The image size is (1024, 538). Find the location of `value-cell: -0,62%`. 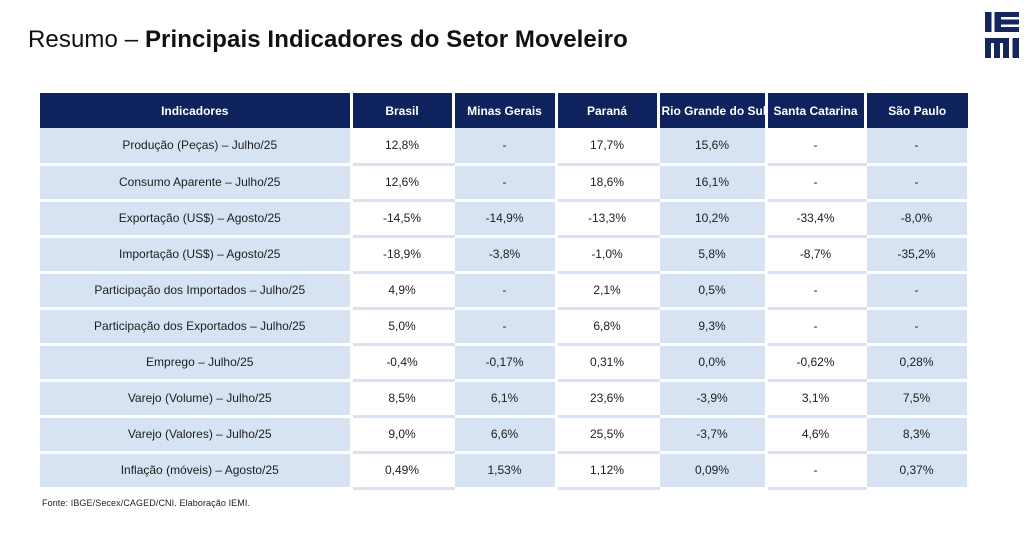

value-cell: -0,62% is located at coordinates (815, 363).